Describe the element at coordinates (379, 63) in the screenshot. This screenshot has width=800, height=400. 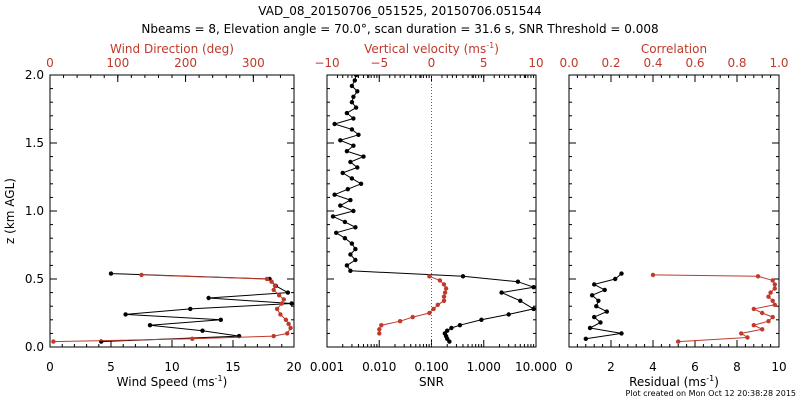
I see `x-top-tick-label: −5` at that location.